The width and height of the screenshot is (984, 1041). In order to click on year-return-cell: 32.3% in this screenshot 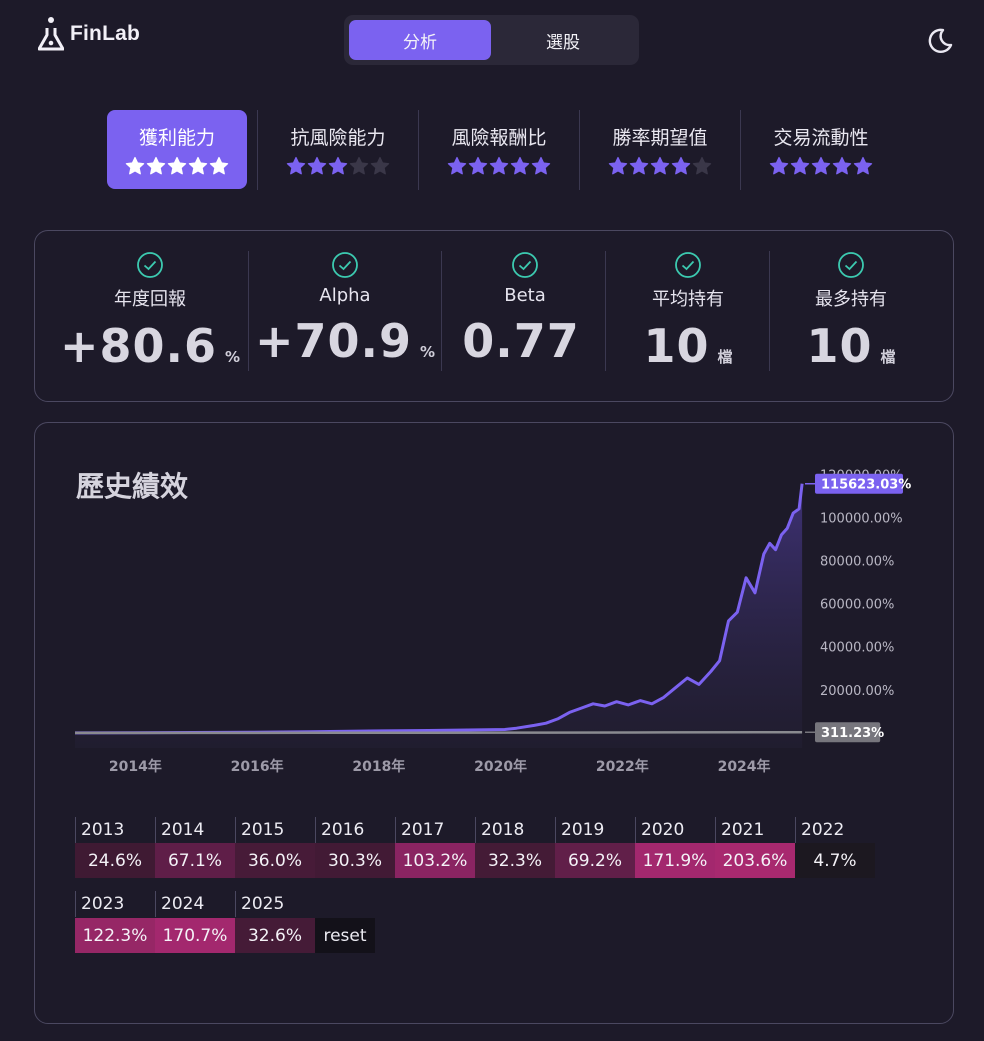, I will do `click(515, 860)`.